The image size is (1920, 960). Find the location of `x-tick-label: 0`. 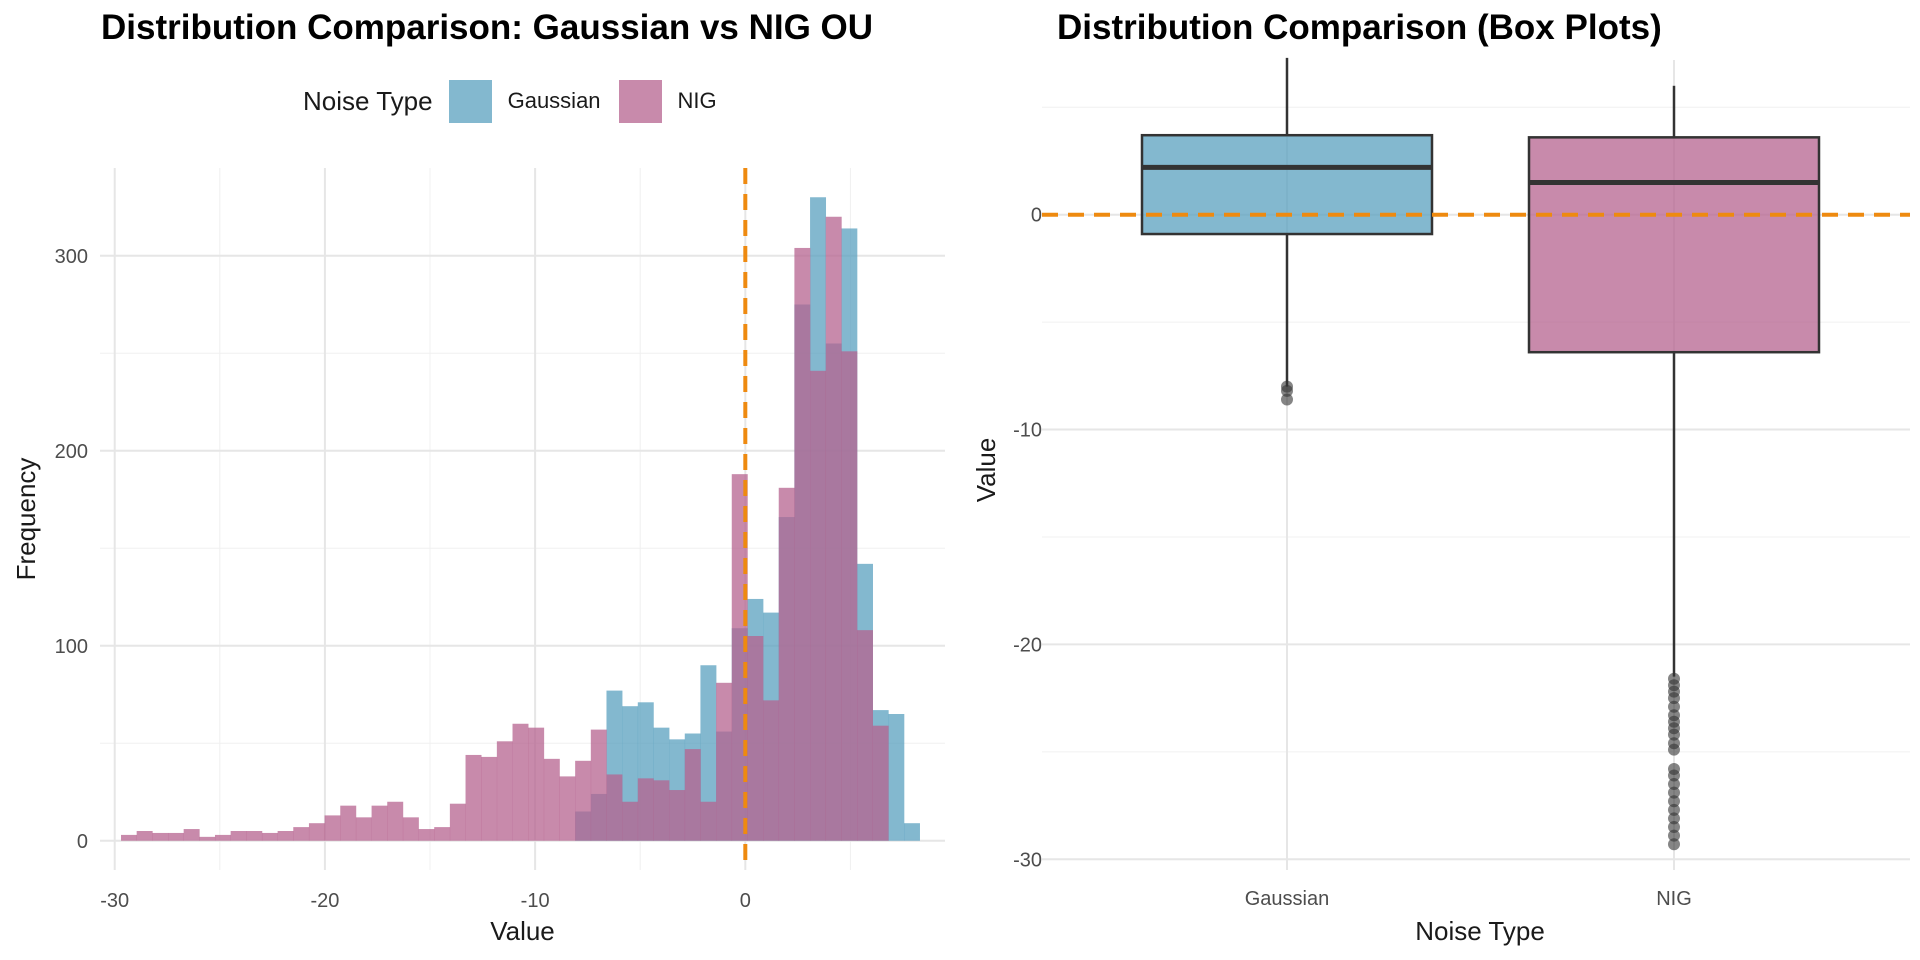

x-tick-label: 0 is located at coordinates (745, 901).